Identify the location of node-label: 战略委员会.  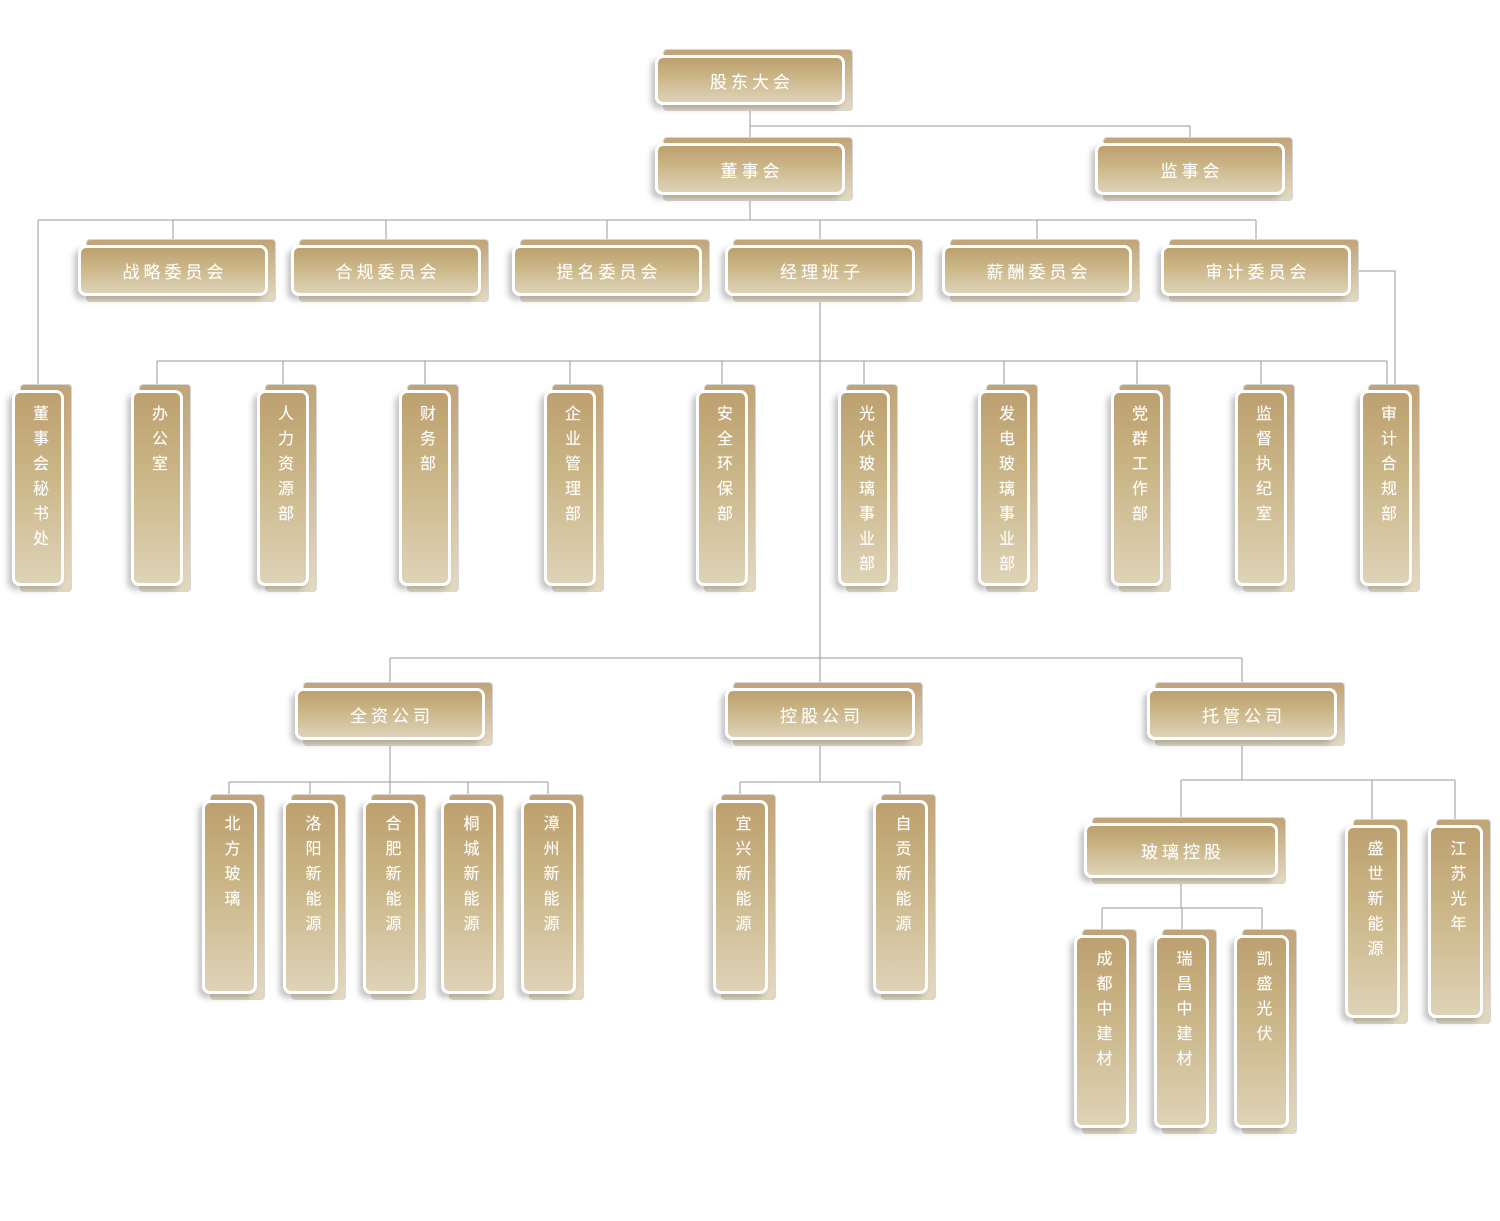
(175, 272).